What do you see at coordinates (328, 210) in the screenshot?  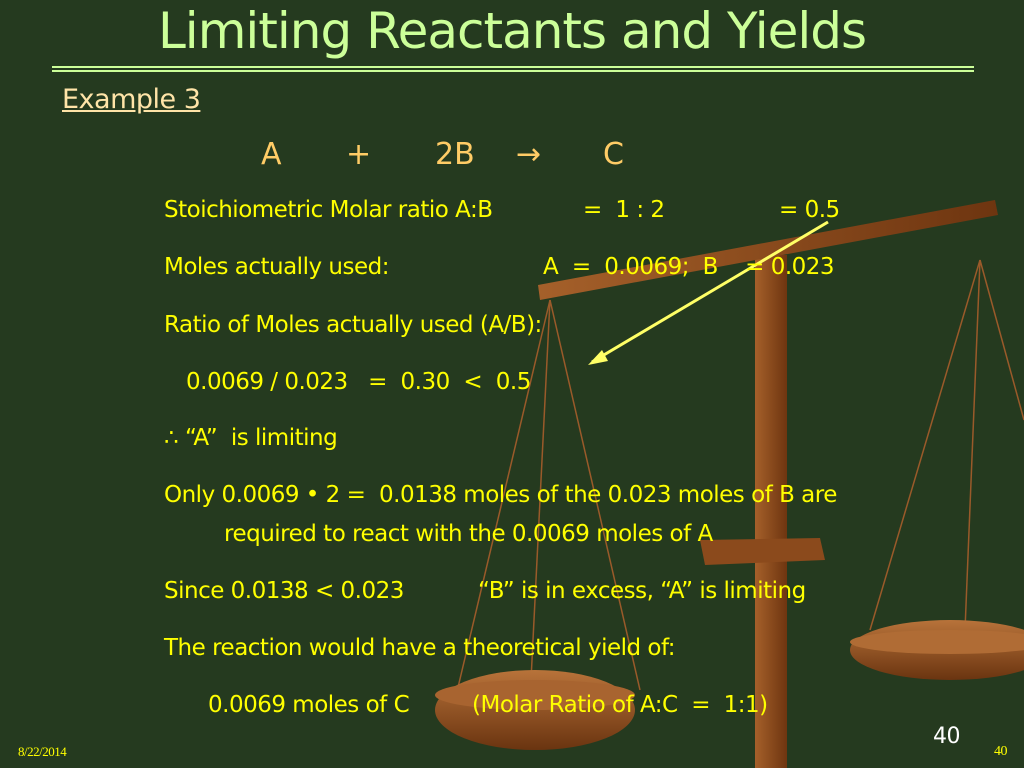 I see `ratio-line-label: Stoichiometric Molar ratio A:B` at bounding box center [328, 210].